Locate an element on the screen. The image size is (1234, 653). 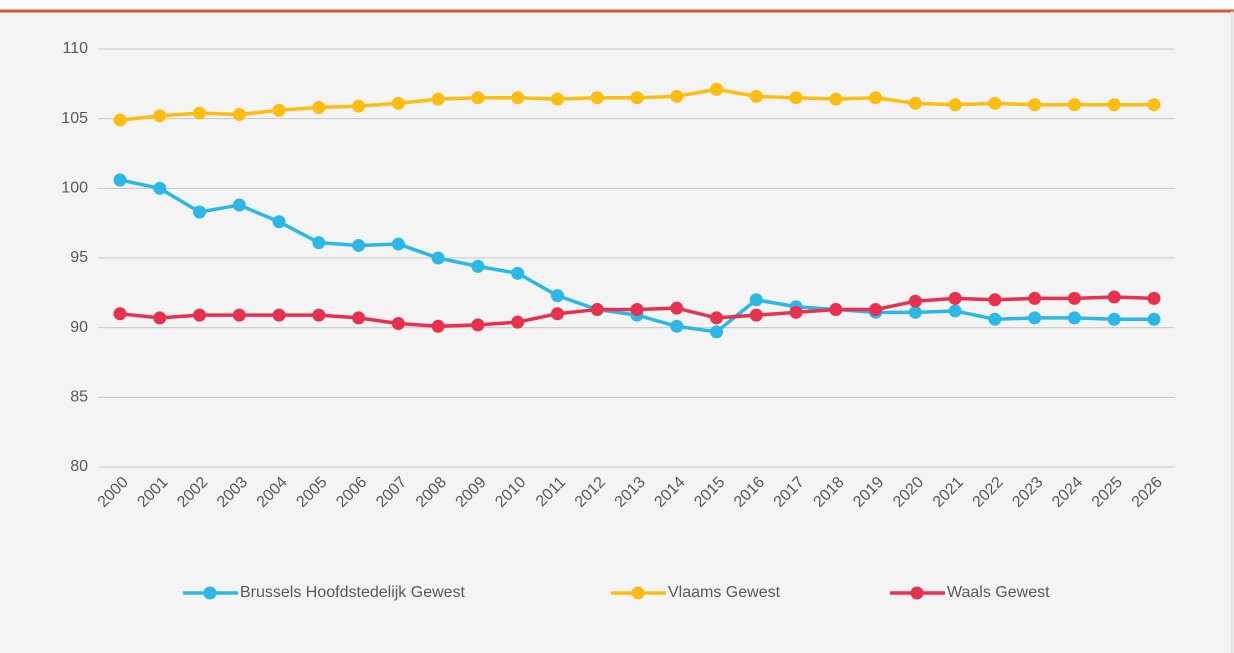
y-tick-label: 80 is located at coordinates (79, 466).